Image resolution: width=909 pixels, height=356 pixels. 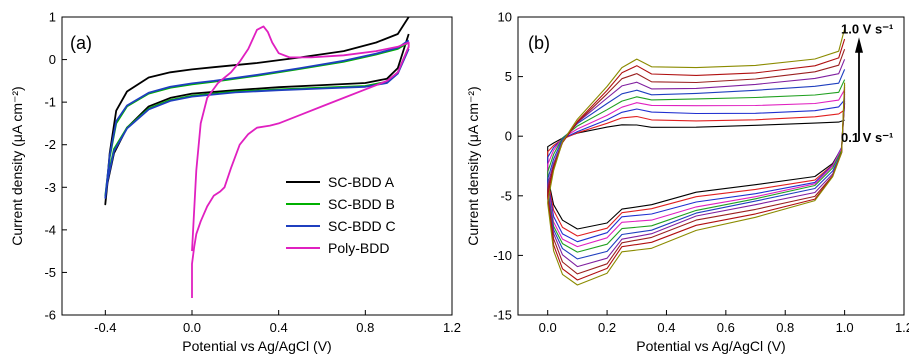 I want to click on annotation-low-rate: 0.1 V s⁻¹, so click(x=867, y=137).